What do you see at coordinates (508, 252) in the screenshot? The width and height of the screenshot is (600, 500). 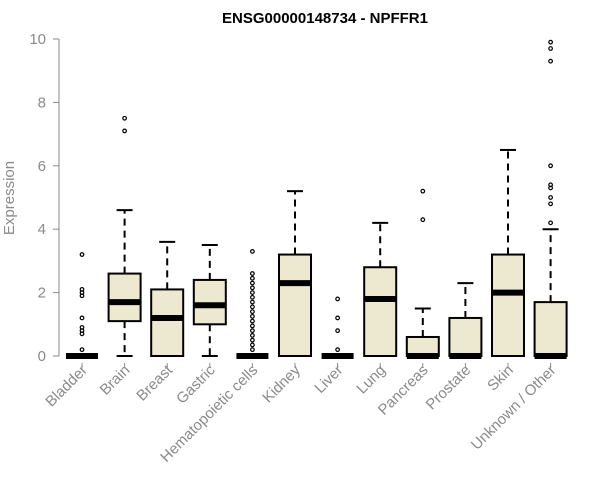 I see `box-skin` at bounding box center [508, 252].